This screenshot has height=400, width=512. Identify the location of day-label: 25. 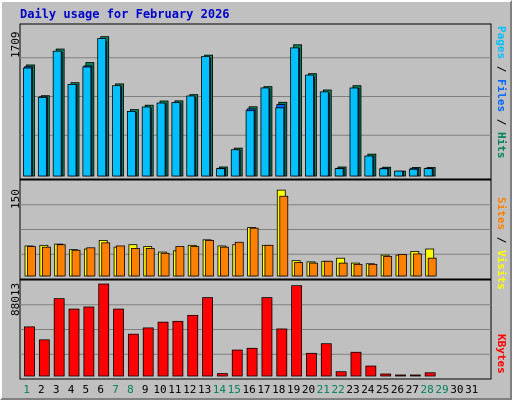
(383, 389).